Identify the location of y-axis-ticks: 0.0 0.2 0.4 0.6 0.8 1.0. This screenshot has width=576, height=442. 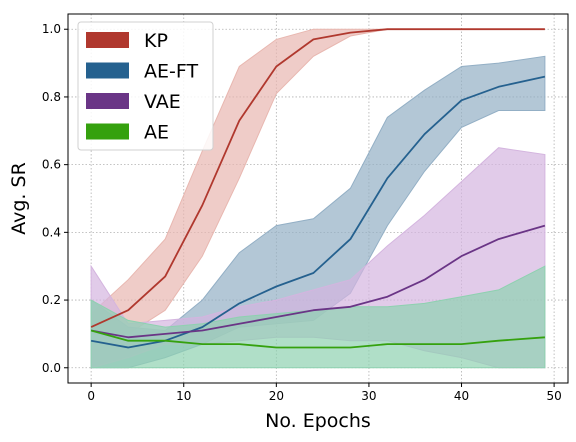
(55, 198).